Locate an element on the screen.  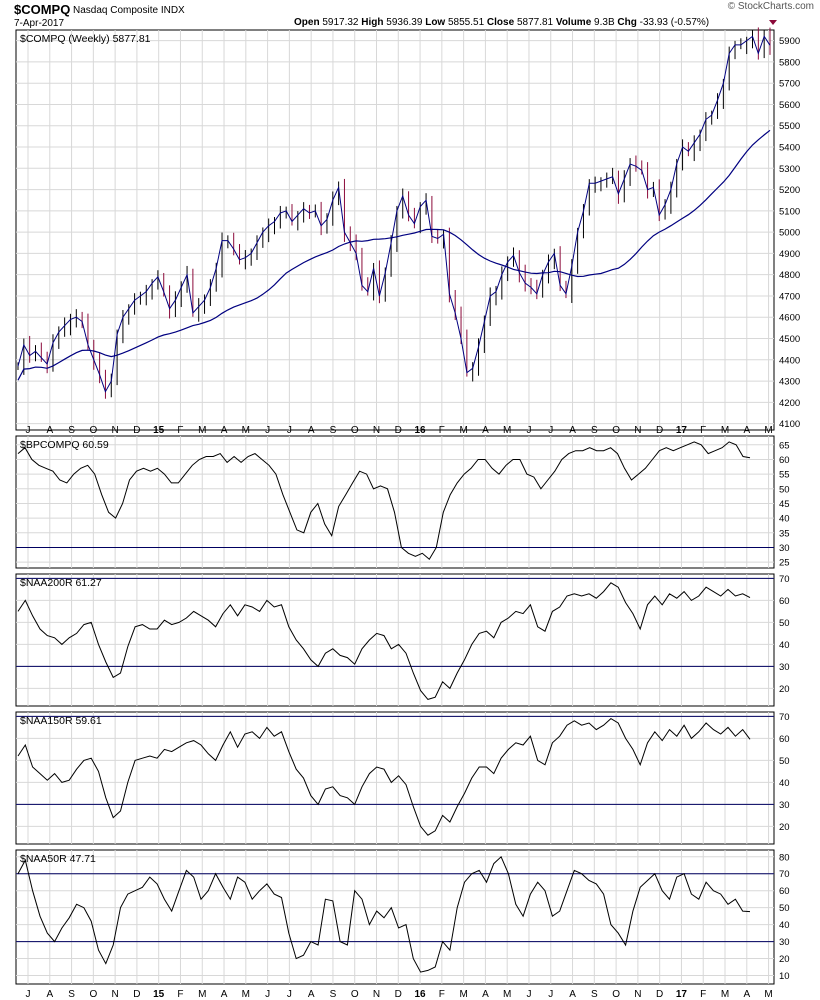
naa150-line is located at coordinates (384, 776).